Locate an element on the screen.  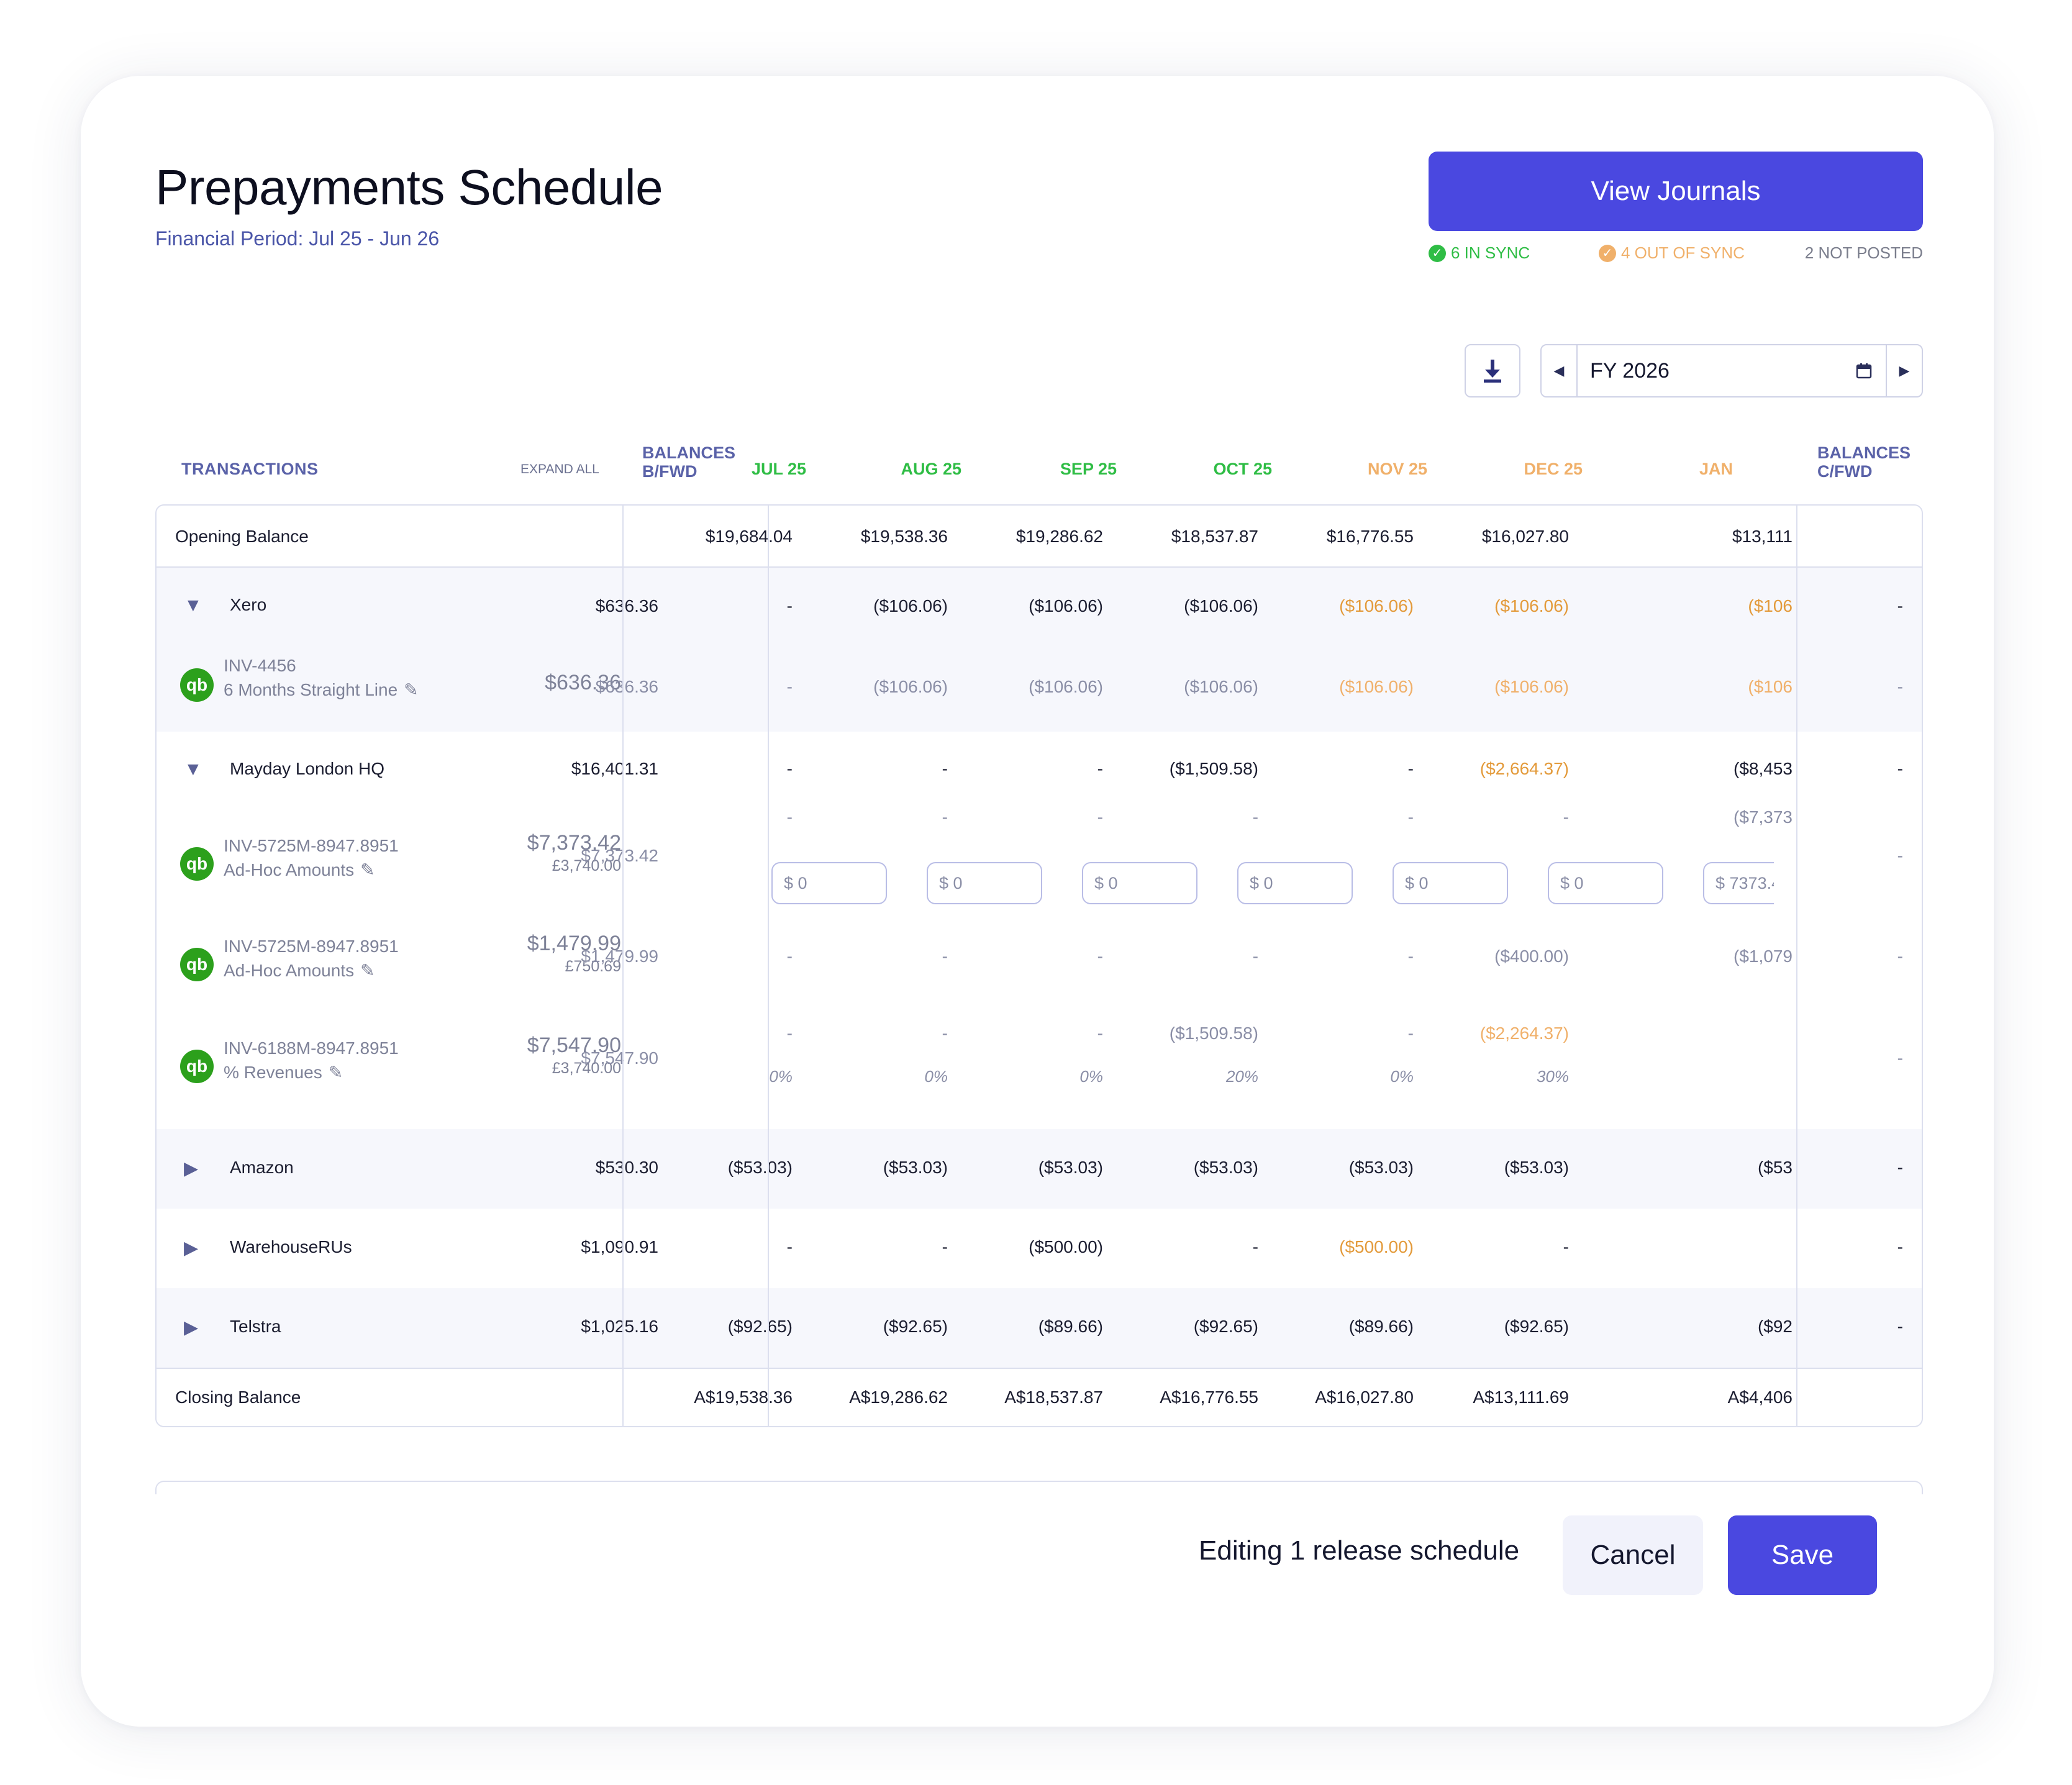
header-balances-cfwd: BALANCES C/FWD is located at coordinates (1864, 462).